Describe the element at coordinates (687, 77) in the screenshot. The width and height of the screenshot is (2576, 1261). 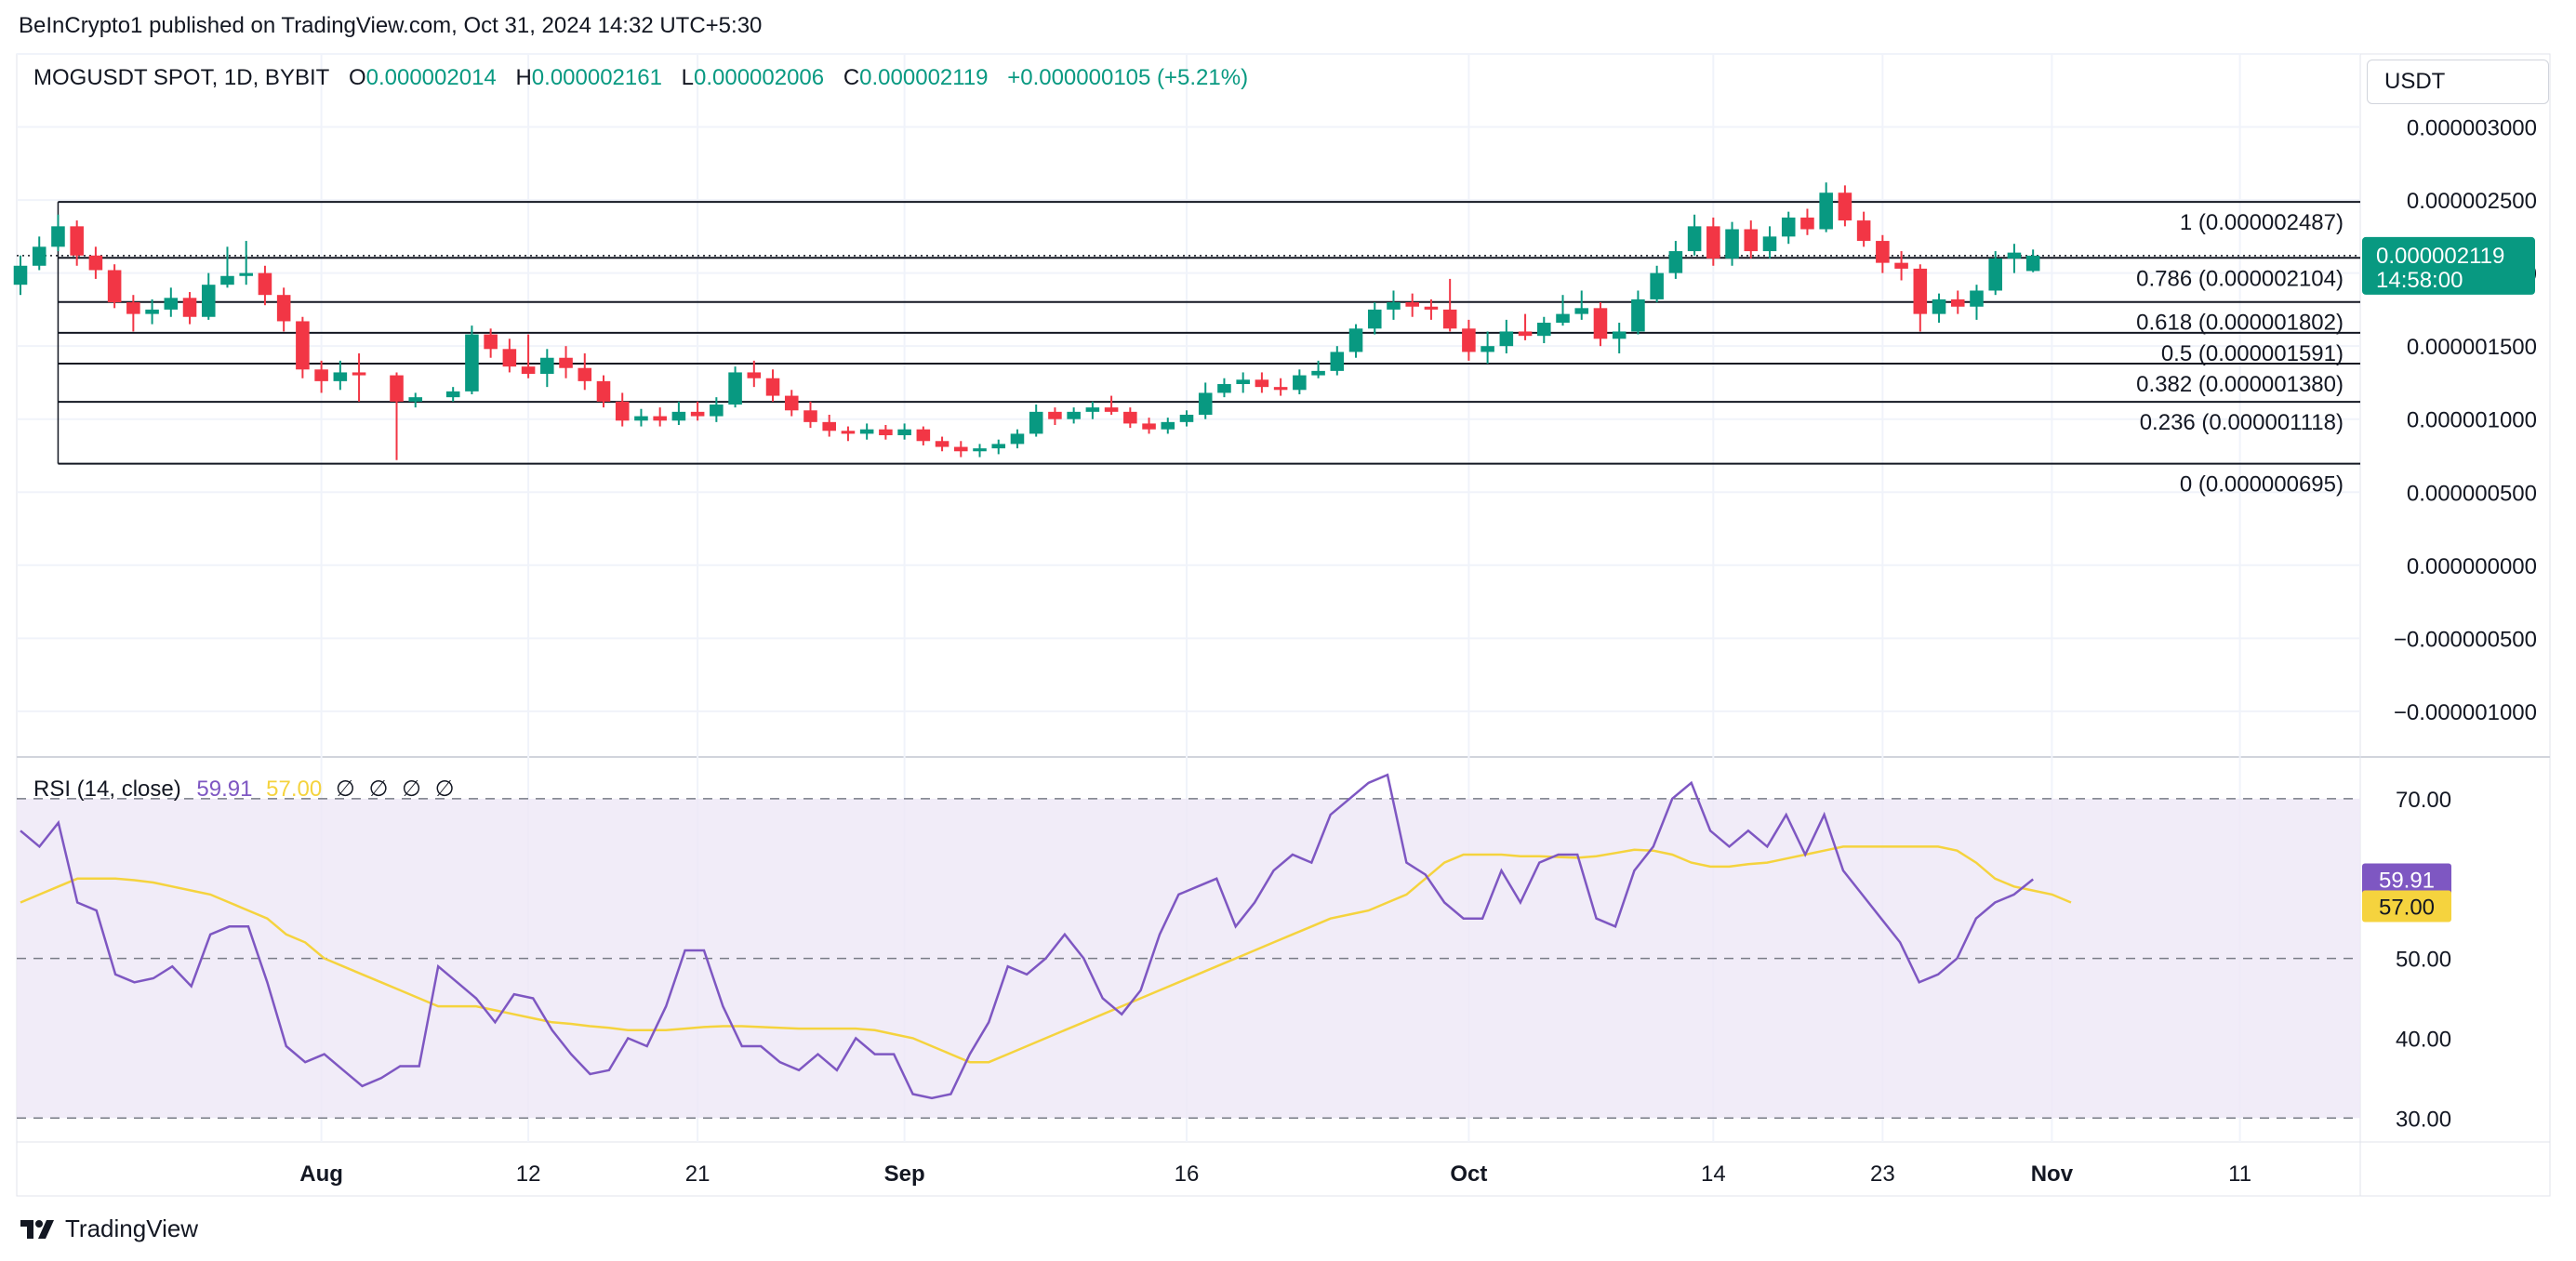
I see `low-label: L` at that location.